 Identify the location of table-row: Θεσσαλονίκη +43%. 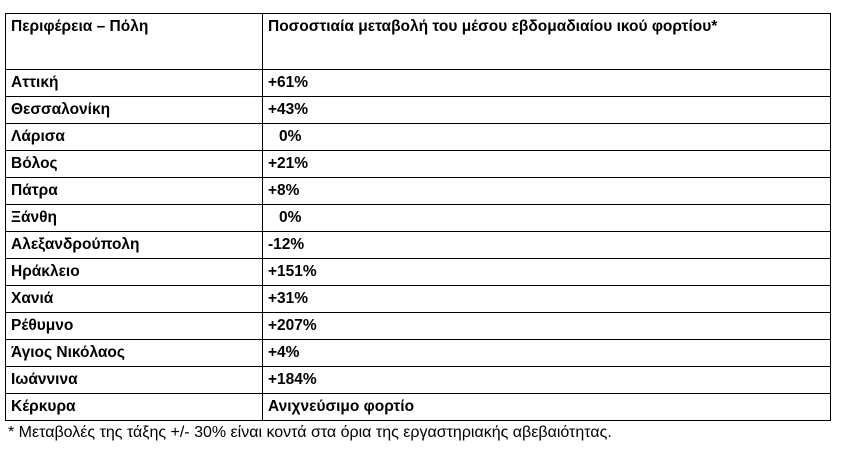
(418, 110).